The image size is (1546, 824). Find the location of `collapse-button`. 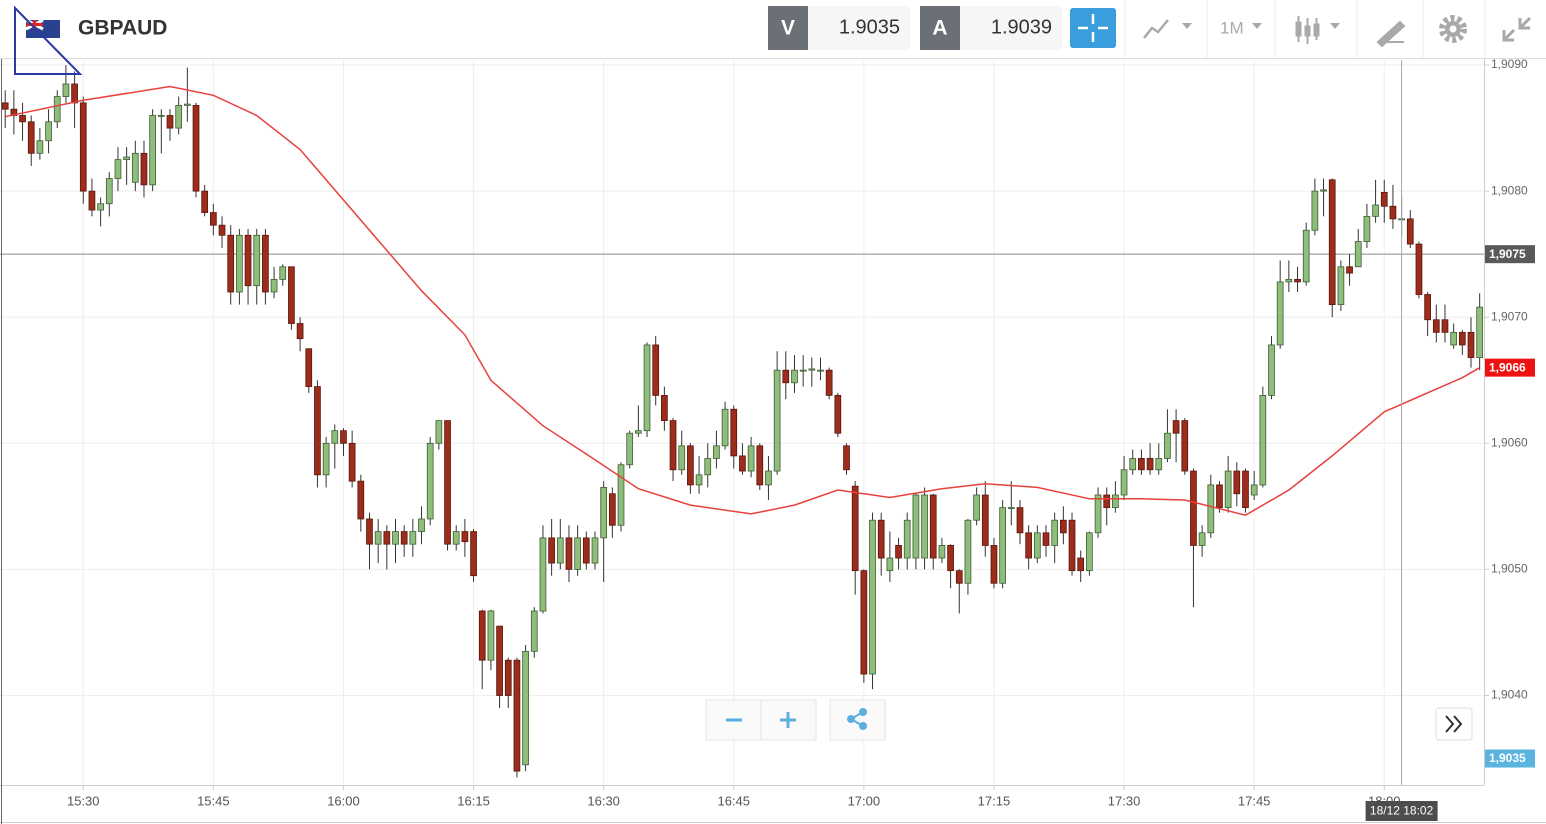

collapse-button is located at coordinates (1517, 29).